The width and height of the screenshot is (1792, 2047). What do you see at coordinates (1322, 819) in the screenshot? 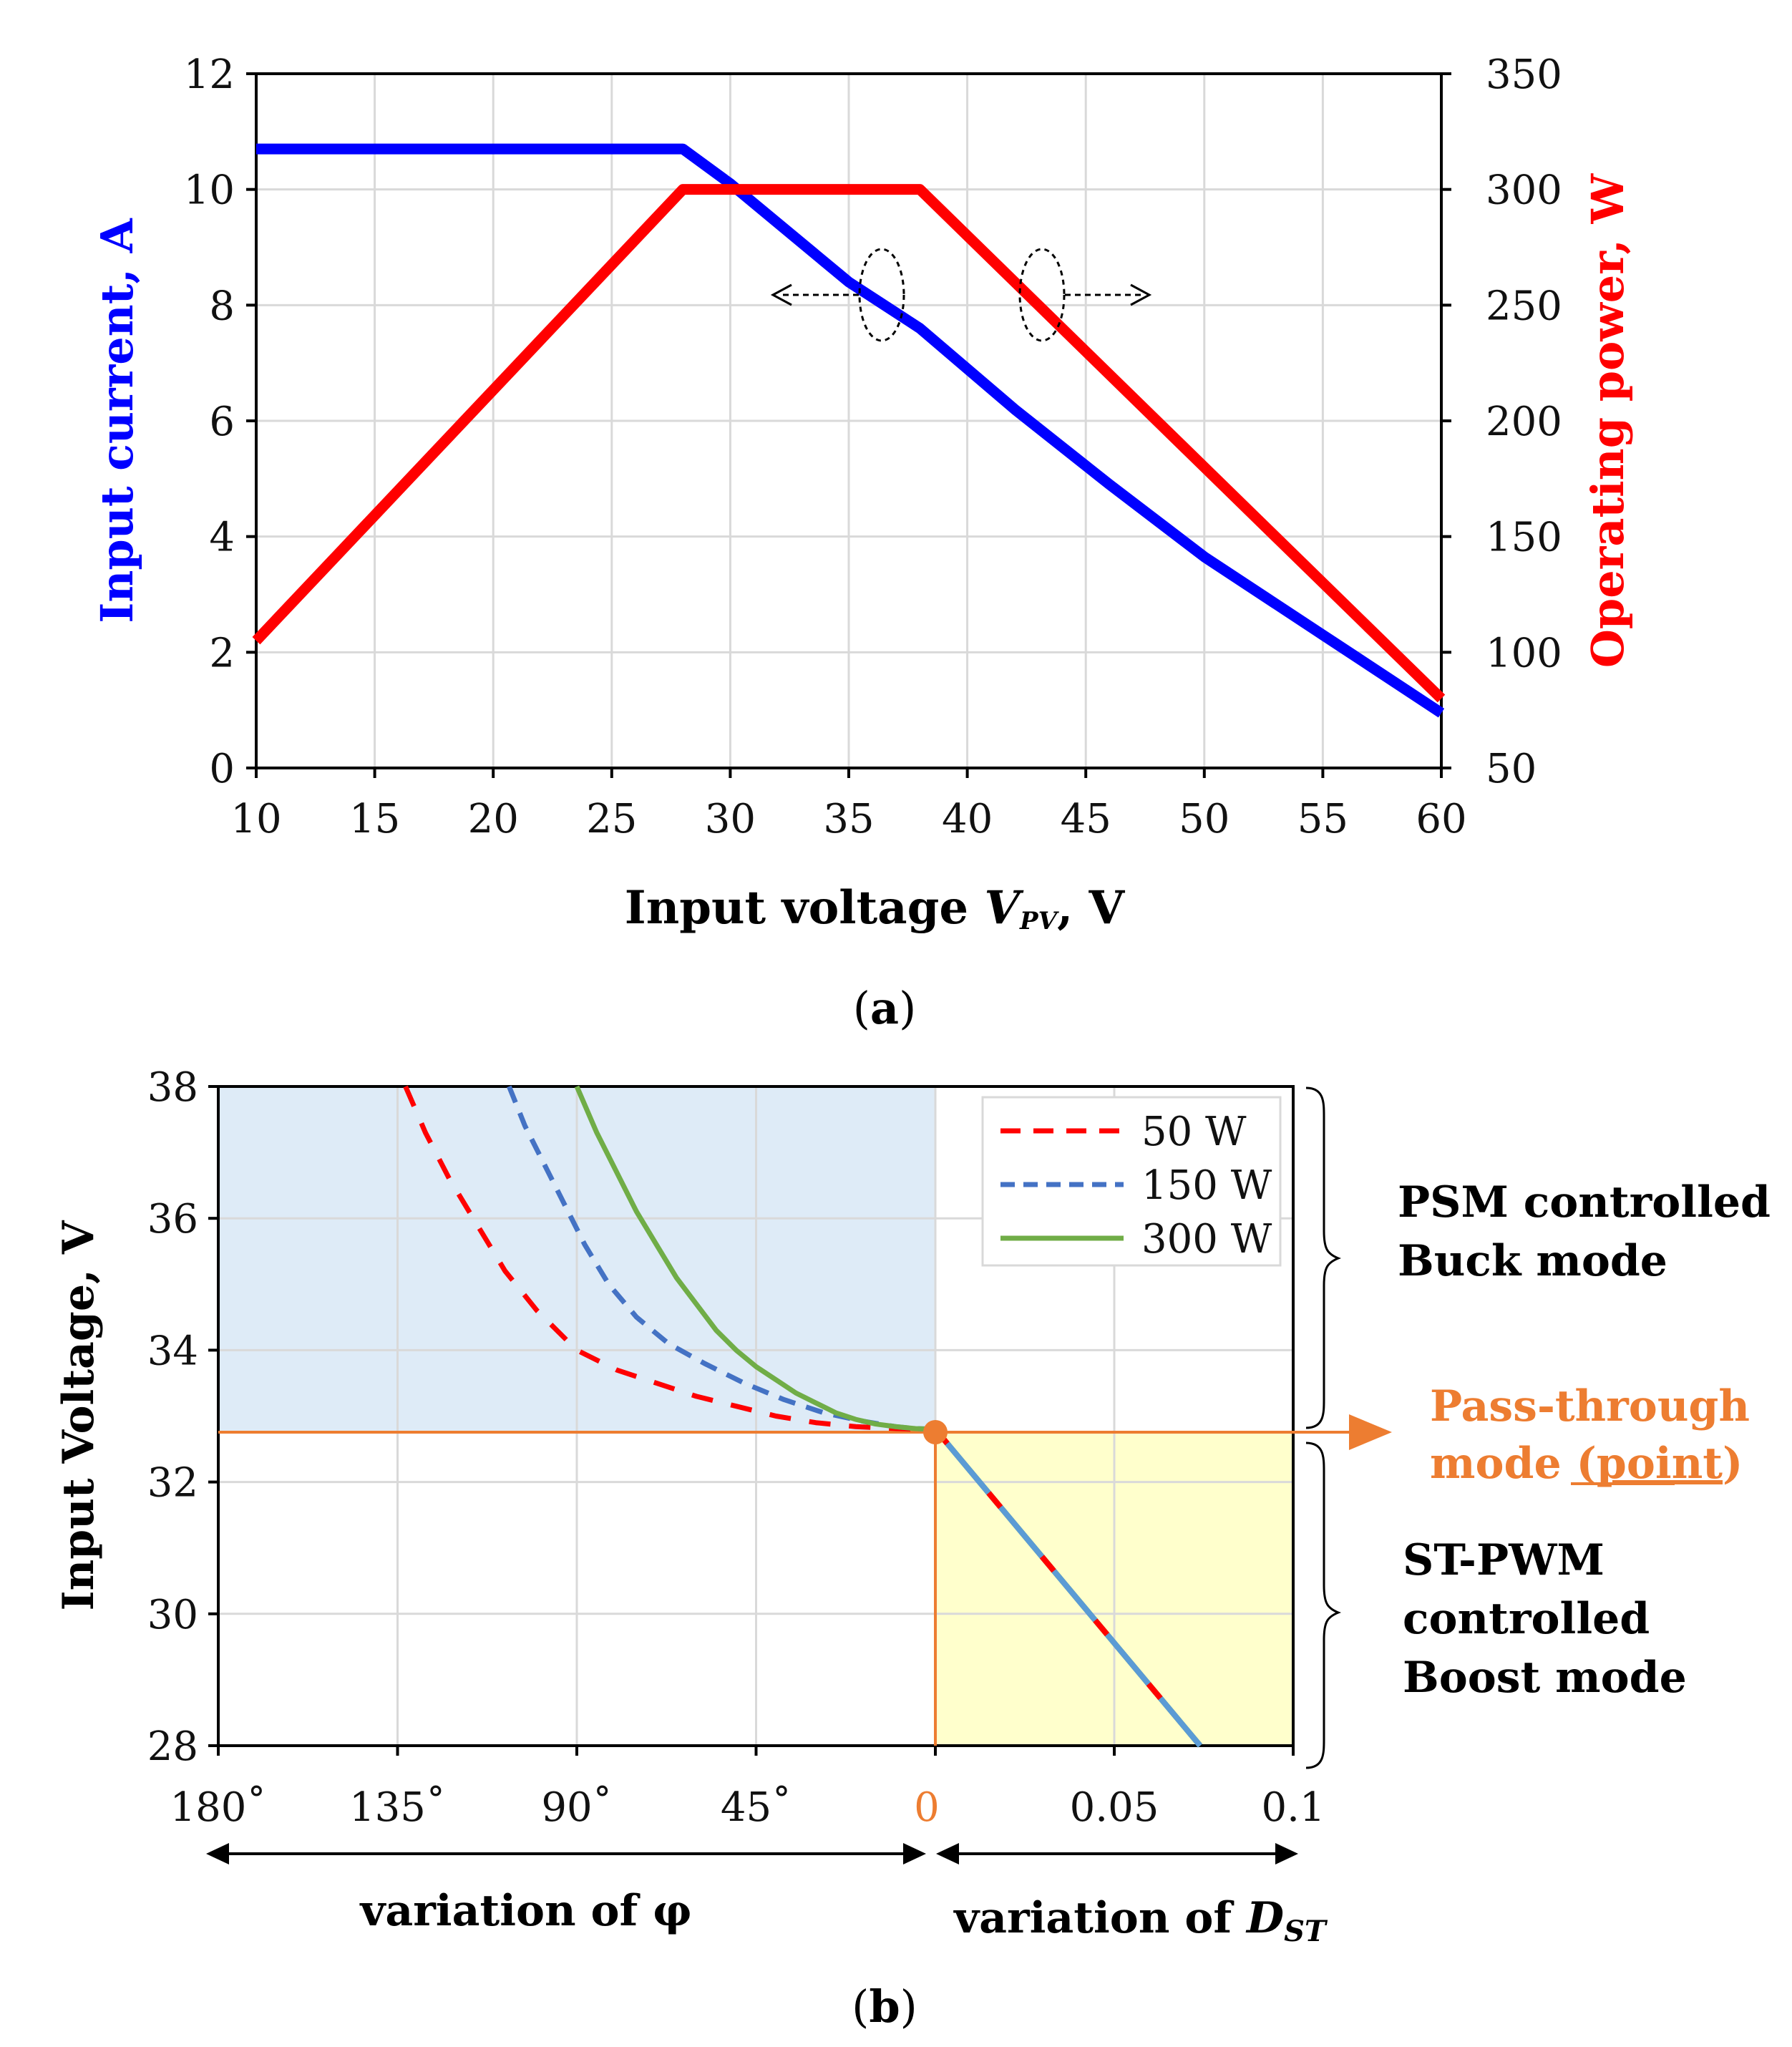
I see `x-tick-label: 55` at bounding box center [1322, 819].